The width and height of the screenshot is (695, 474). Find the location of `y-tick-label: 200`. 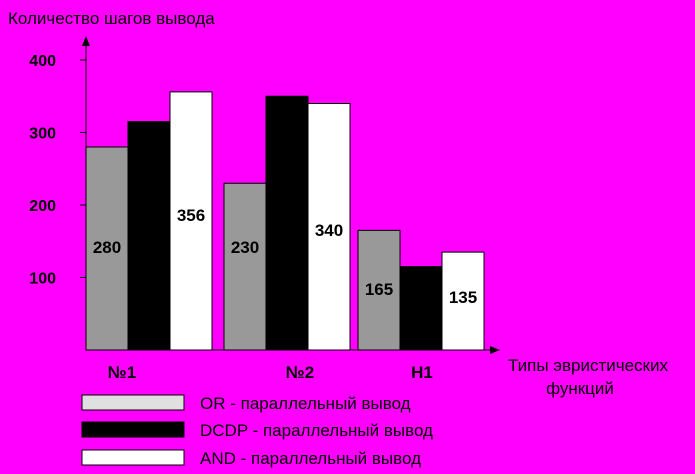

y-tick-label: 200 is located at coordinates (42, 206).